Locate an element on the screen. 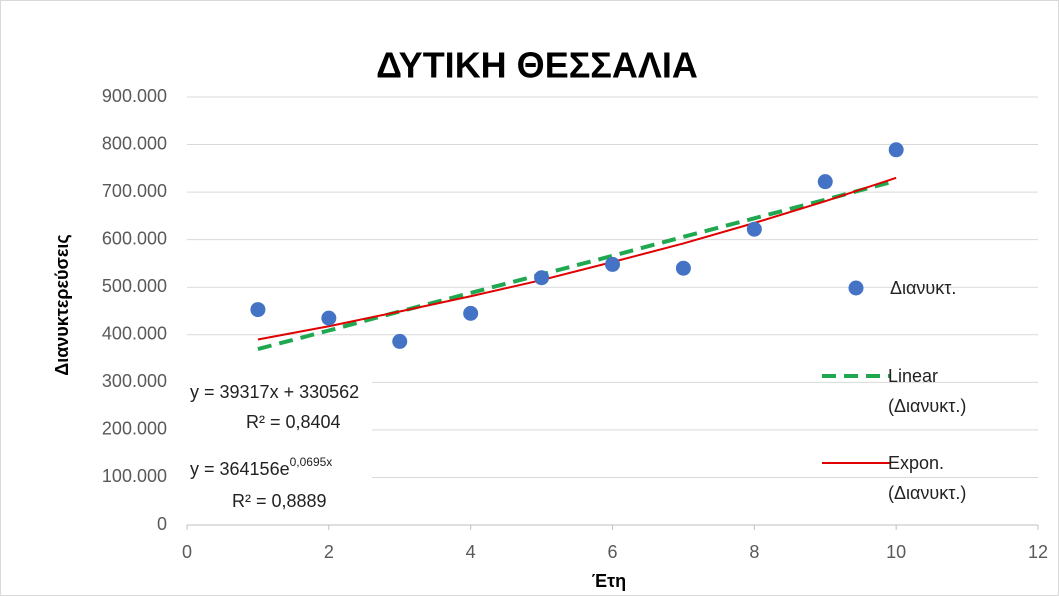 The width and height of the screenshot is (1059, 596). chart-title: ΔΥΤΙΚΗ ΘΕΣΣΑΛΙΑ is located at coordinates (537, 65).